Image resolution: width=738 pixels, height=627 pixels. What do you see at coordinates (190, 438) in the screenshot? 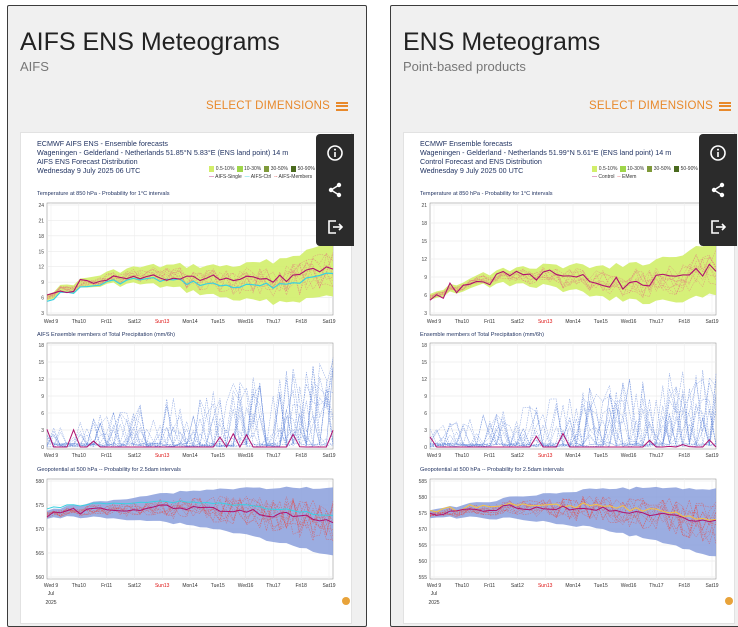
I see `precipitation-main-line` at bounding box center [190, 438].